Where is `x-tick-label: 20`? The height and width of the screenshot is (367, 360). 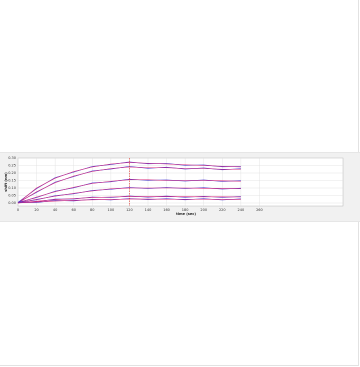
x-tick-label: 20 is located at coordinates (36, 210).